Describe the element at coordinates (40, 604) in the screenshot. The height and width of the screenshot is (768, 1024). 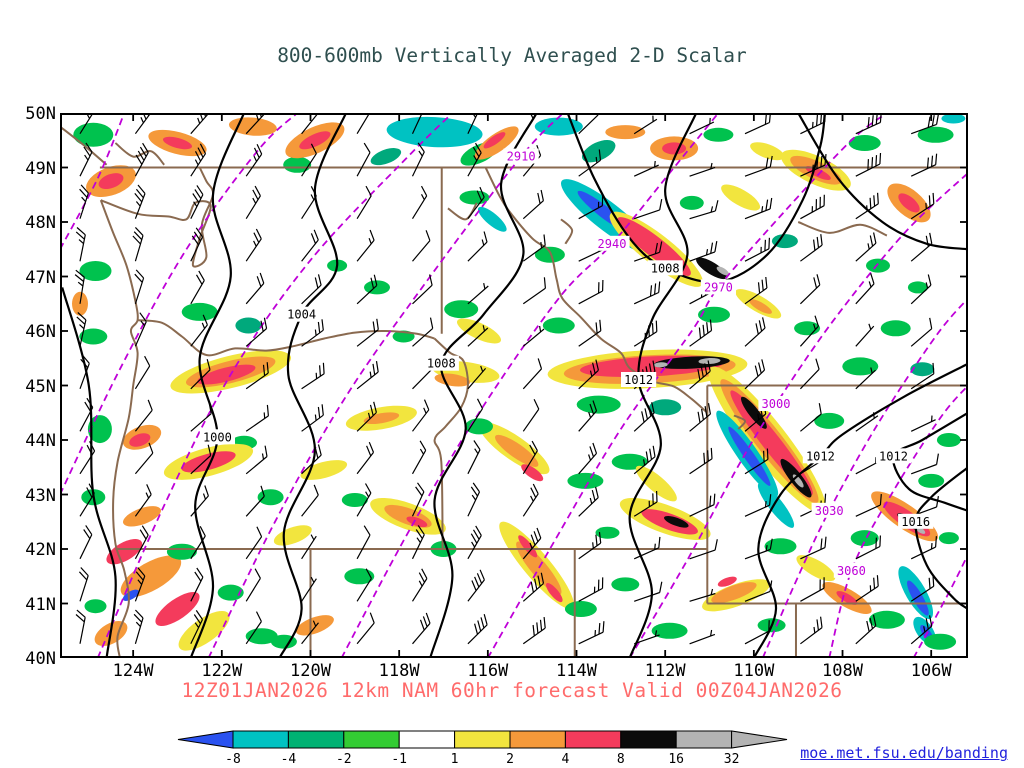
I see `lat-tick-label: 41N` at that location.